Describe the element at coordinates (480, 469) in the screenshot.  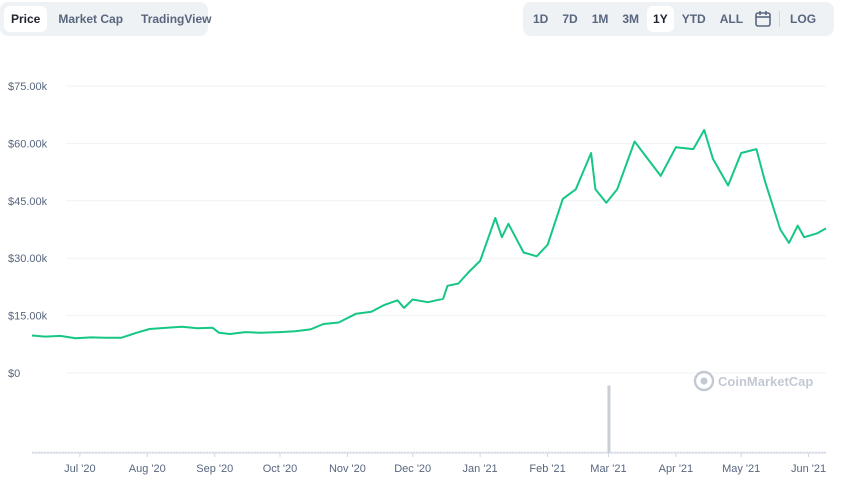
I see `x-tick-label: Jan '21` at that location.